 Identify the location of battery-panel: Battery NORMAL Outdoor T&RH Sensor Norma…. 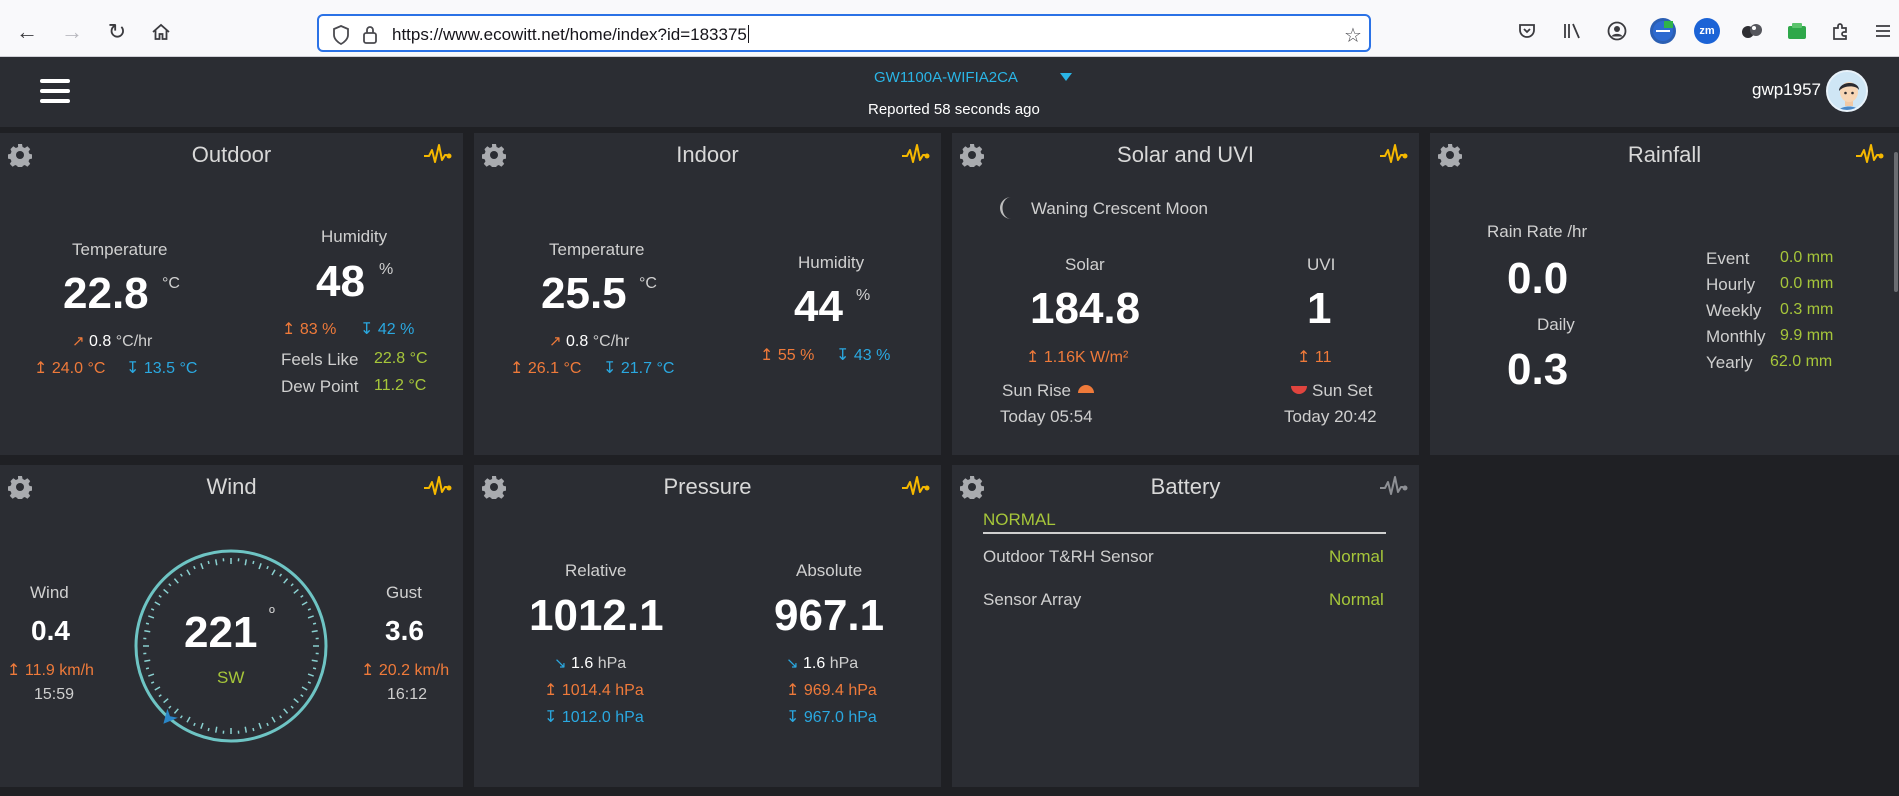
(1185, 626).